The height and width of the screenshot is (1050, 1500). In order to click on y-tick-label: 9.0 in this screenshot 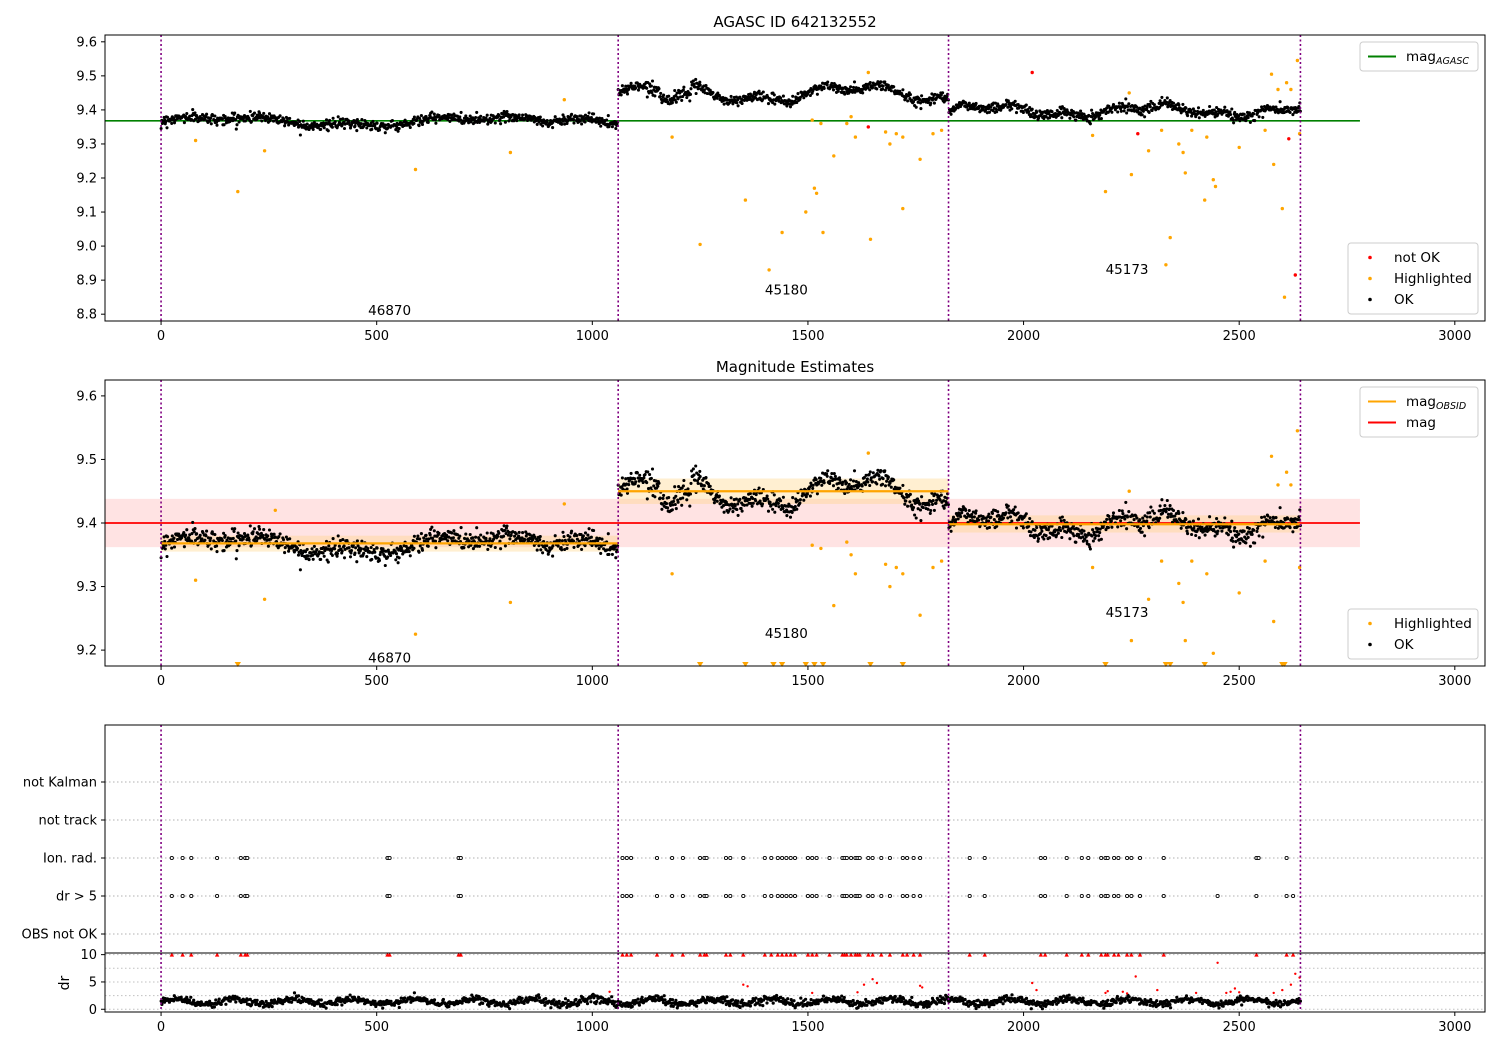, I will do `click(86, 247)`.